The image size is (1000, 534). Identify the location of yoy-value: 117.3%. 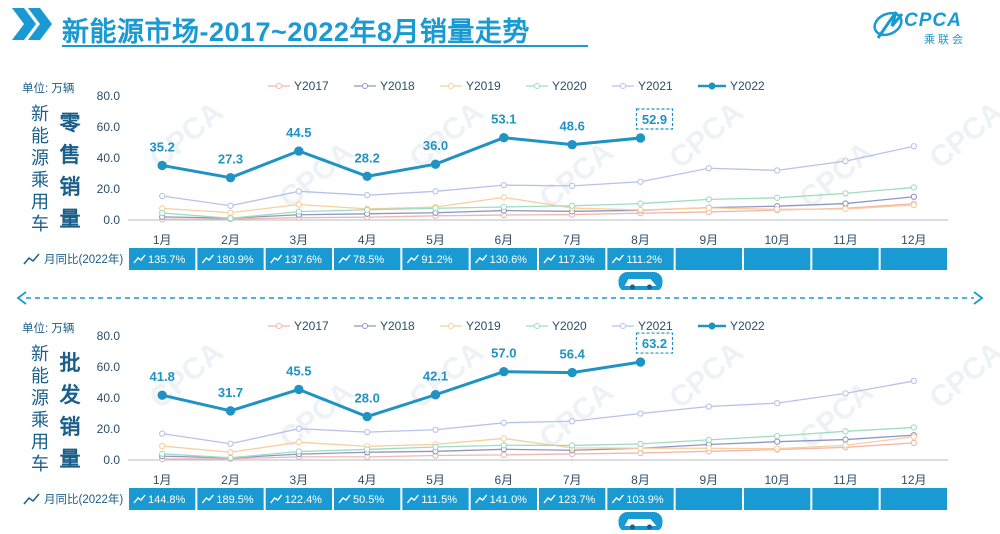
(576, 260).